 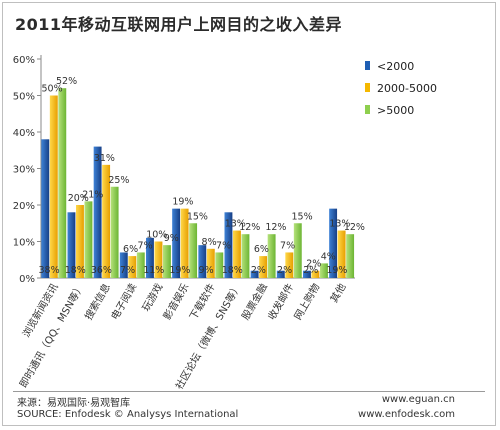 I want to click on y-tick-label: 20%, so click(x=24, y=206).